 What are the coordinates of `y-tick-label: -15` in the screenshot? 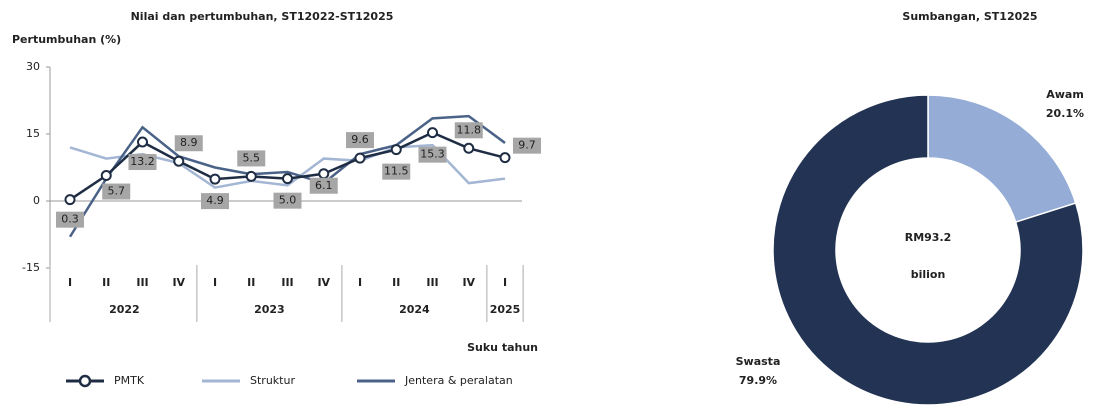 It's located at (31, 267).